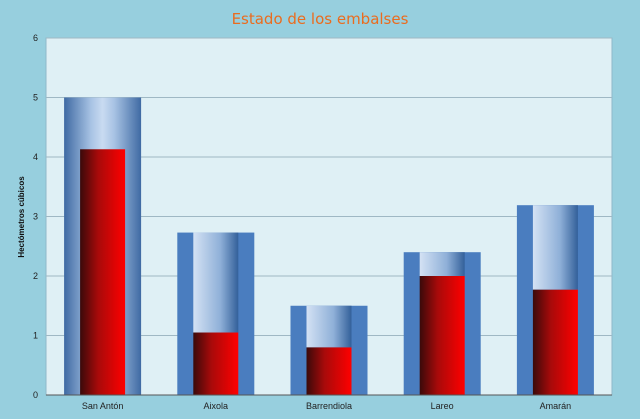 The width and height of the screenshot is (640, 419). Describe the element at coordinates (35, 276) in the screenshot. I see `y-tick-label: 2` at that location.